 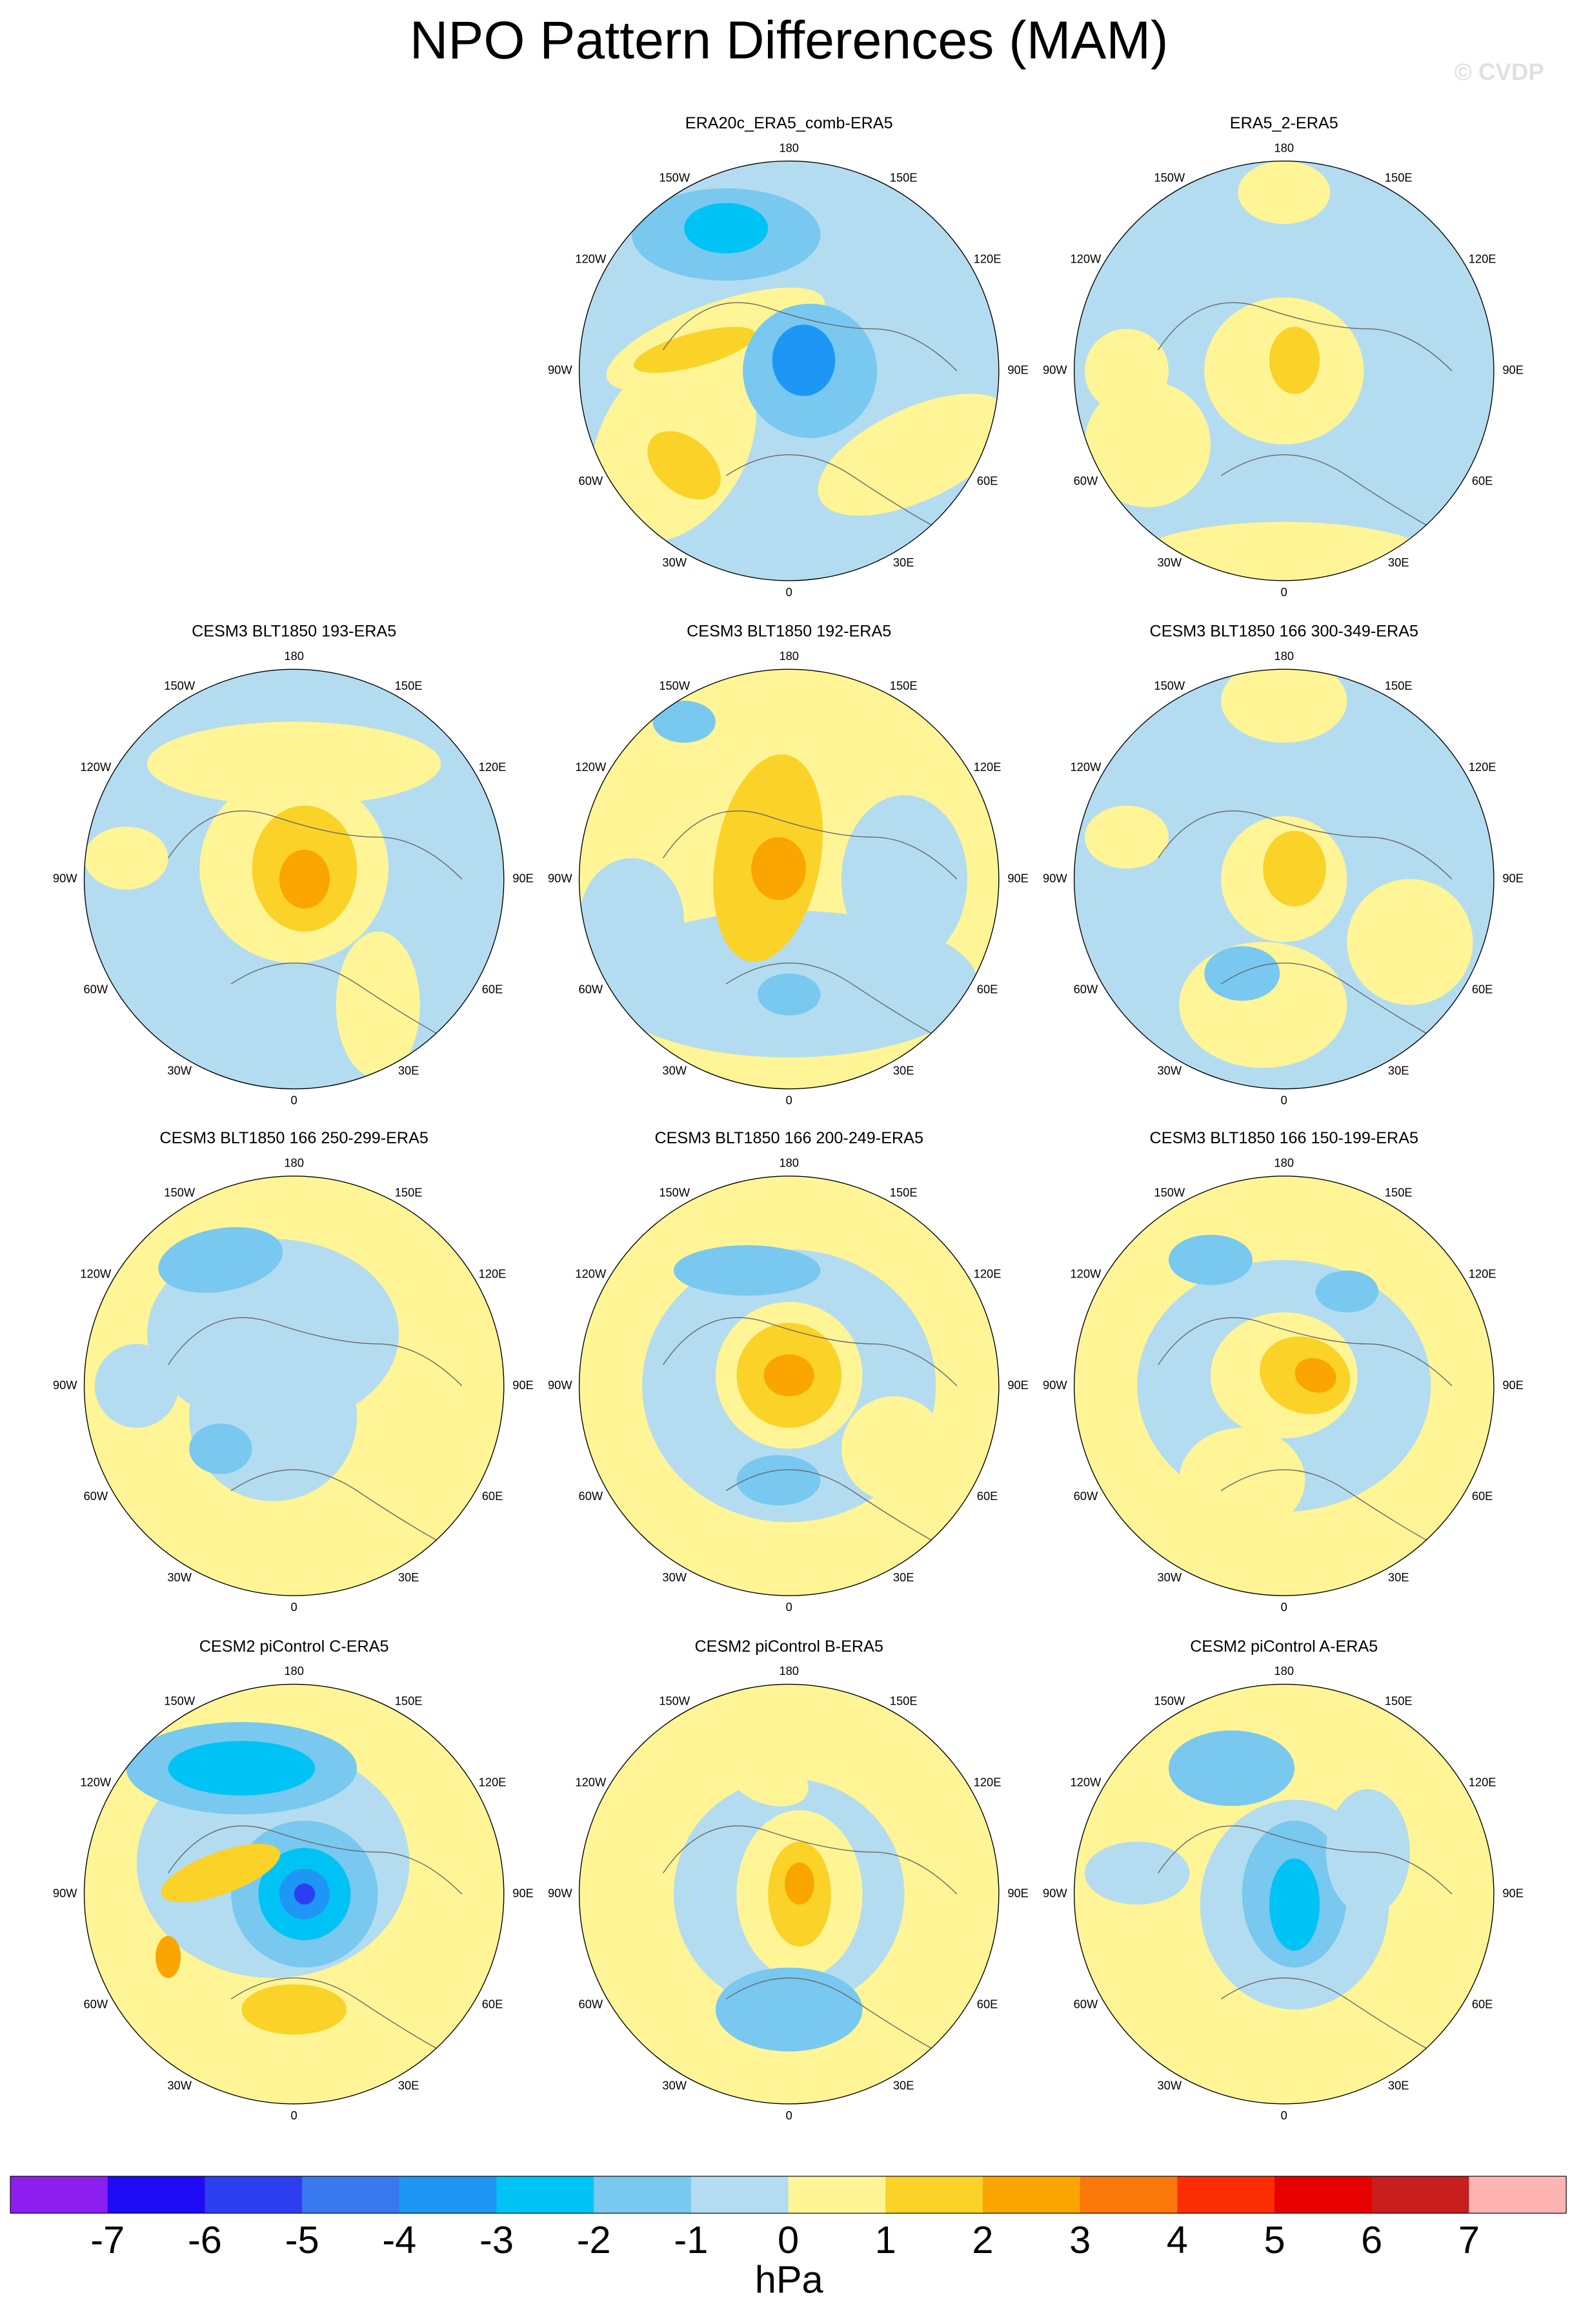 What do you see at coordinates (789, 2279) in the screenshot?
I see `colorbar-unit: hPa` at bounding box center [789, 2279].